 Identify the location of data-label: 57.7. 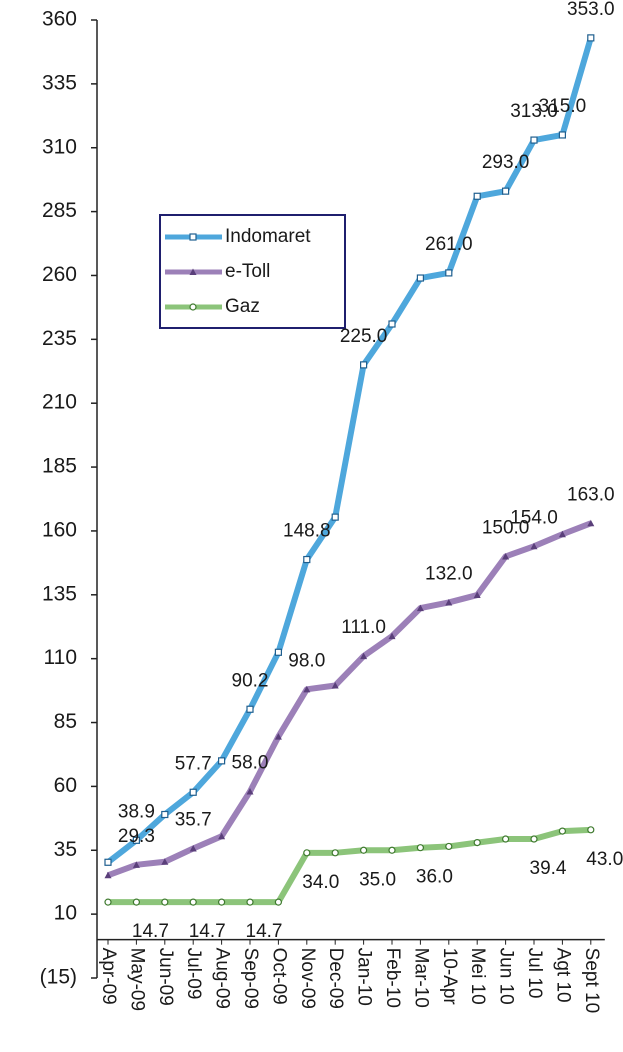
(193, 763).